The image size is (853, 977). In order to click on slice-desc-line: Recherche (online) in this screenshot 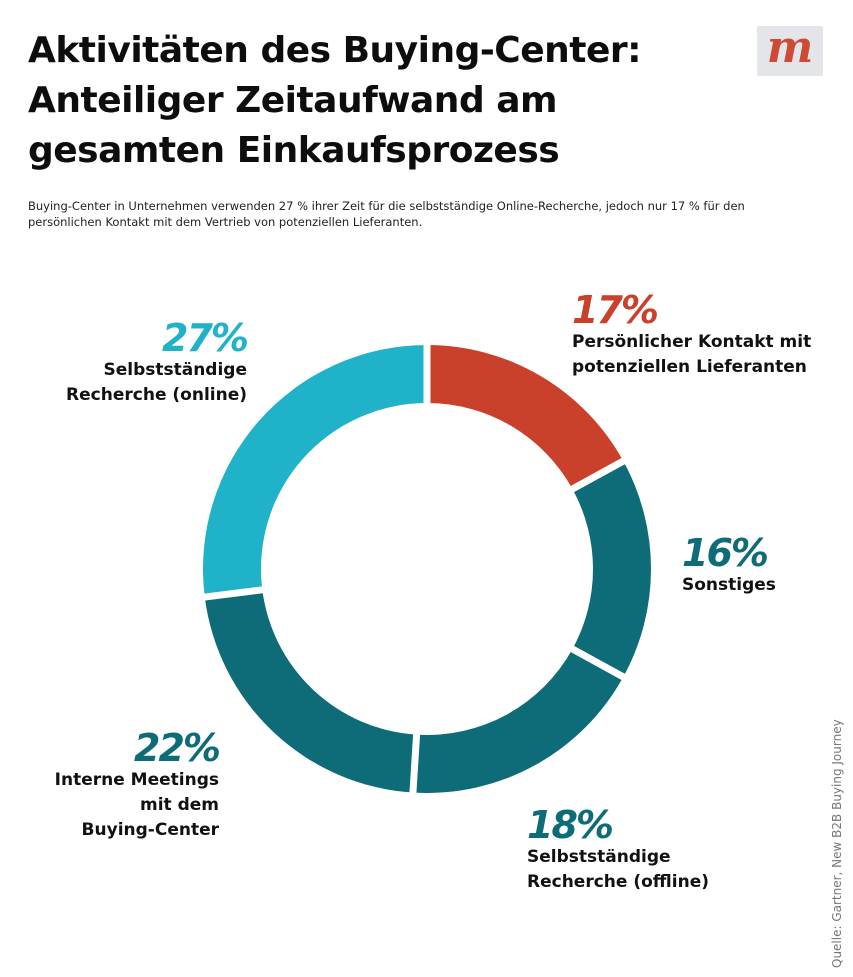, I will do `click(156, 395)`.